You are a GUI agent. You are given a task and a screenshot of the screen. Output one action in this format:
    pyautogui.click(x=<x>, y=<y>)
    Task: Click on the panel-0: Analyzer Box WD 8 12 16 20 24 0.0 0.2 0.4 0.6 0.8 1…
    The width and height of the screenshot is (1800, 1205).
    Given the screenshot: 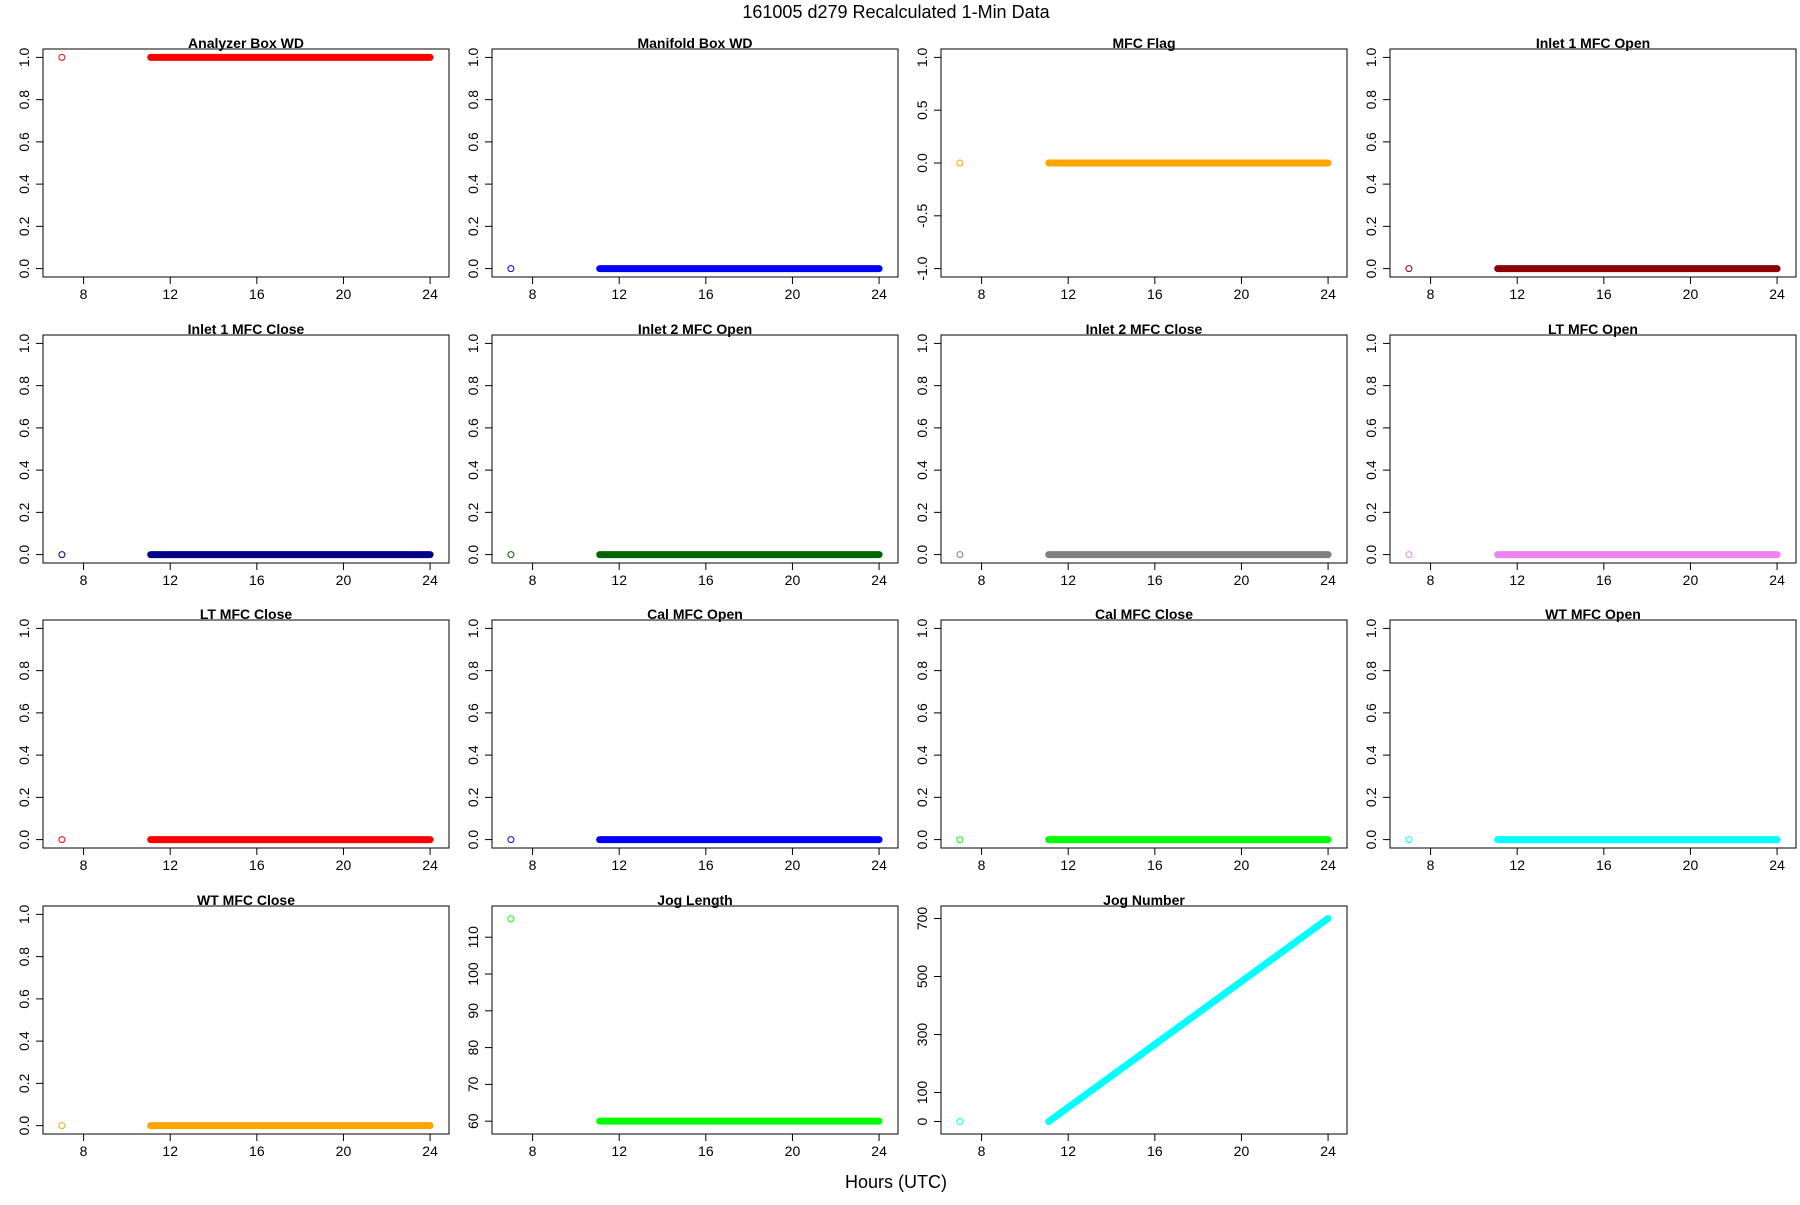 What is the action you would take?
    pyautogui.click(x=233, y=168)
    